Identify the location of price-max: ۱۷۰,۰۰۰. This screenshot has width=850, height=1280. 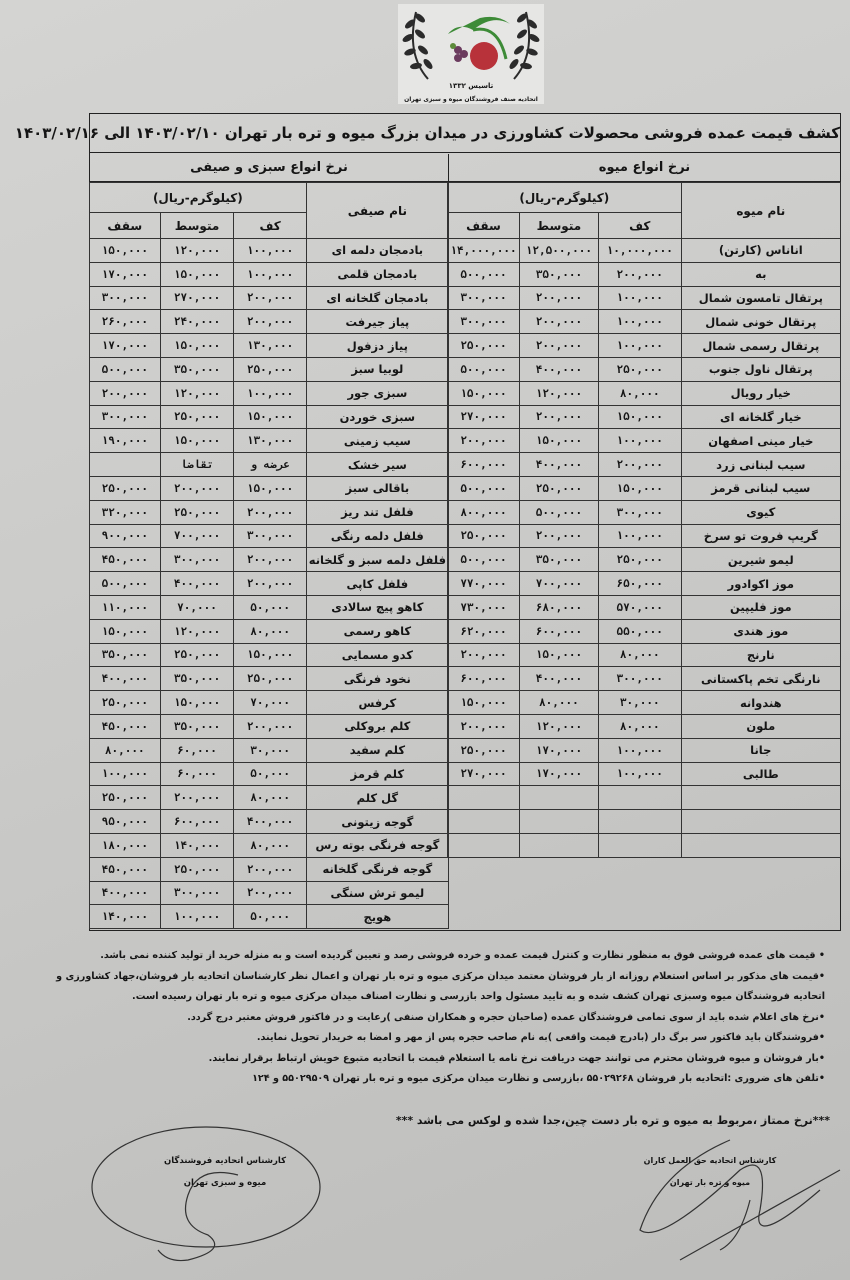
(125, 345).